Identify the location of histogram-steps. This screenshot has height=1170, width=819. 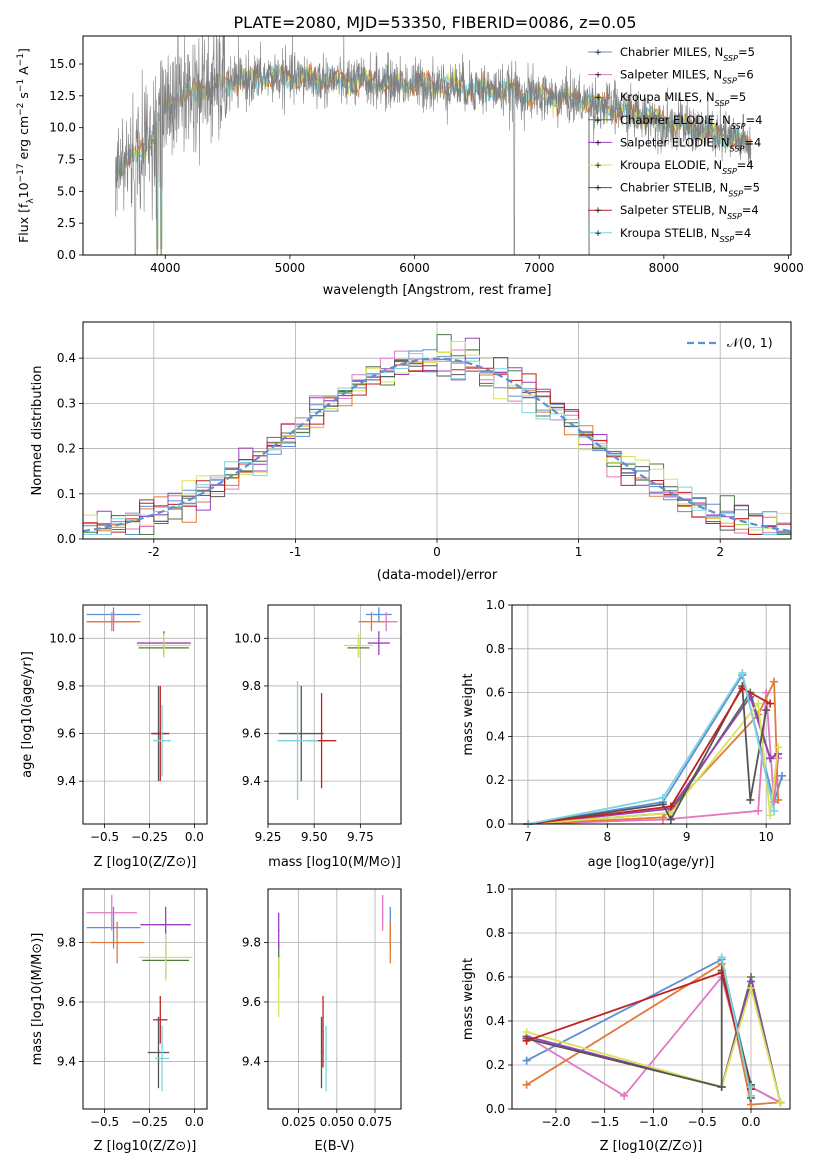
(437, 434).